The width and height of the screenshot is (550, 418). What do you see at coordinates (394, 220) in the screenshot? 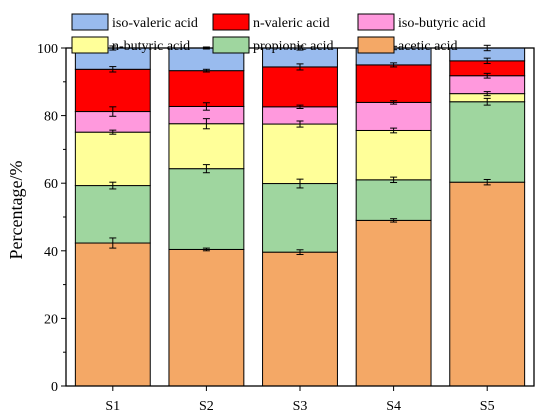
I see `error-bar-acetic-acid-s4` at bounding box center [394, 220].